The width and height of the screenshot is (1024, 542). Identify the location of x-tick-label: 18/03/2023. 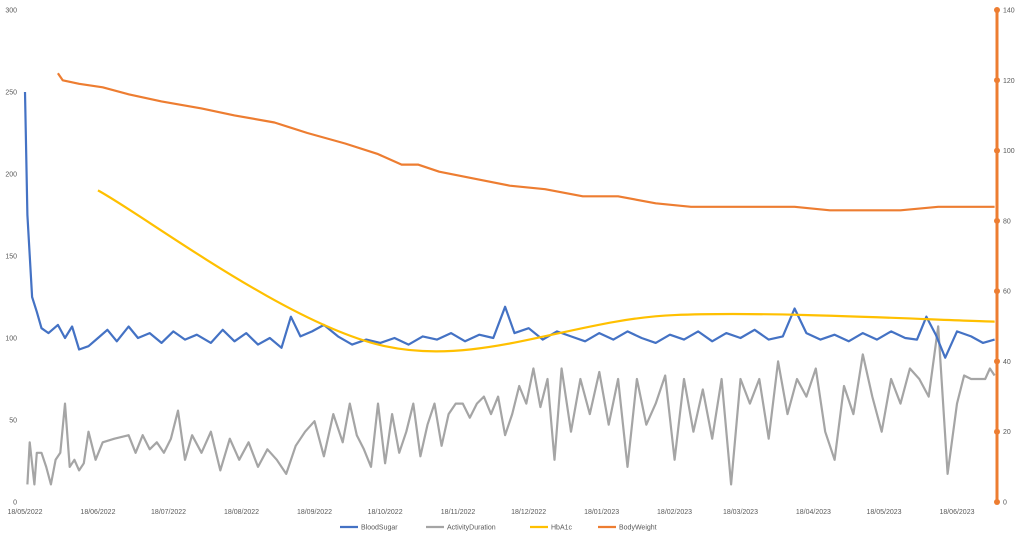
(740, 512).